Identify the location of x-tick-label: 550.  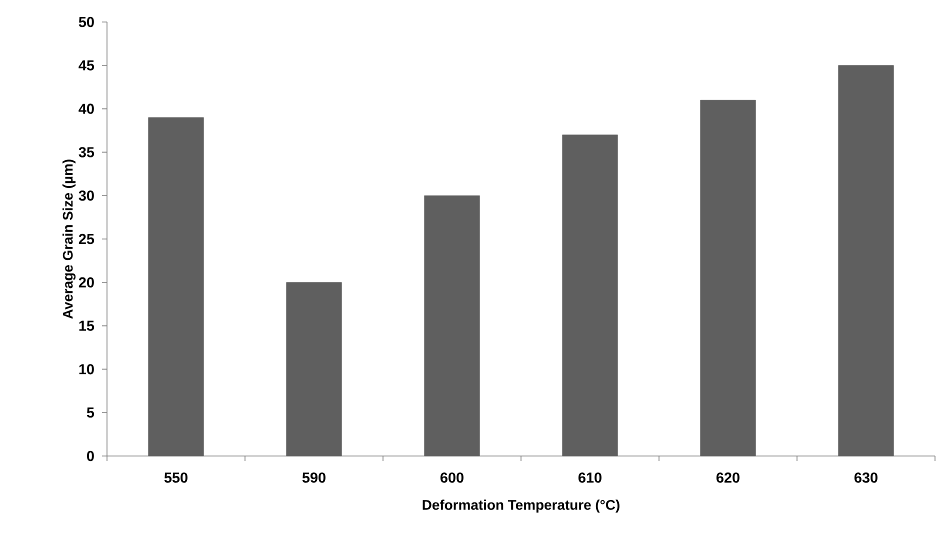
(176, 477).